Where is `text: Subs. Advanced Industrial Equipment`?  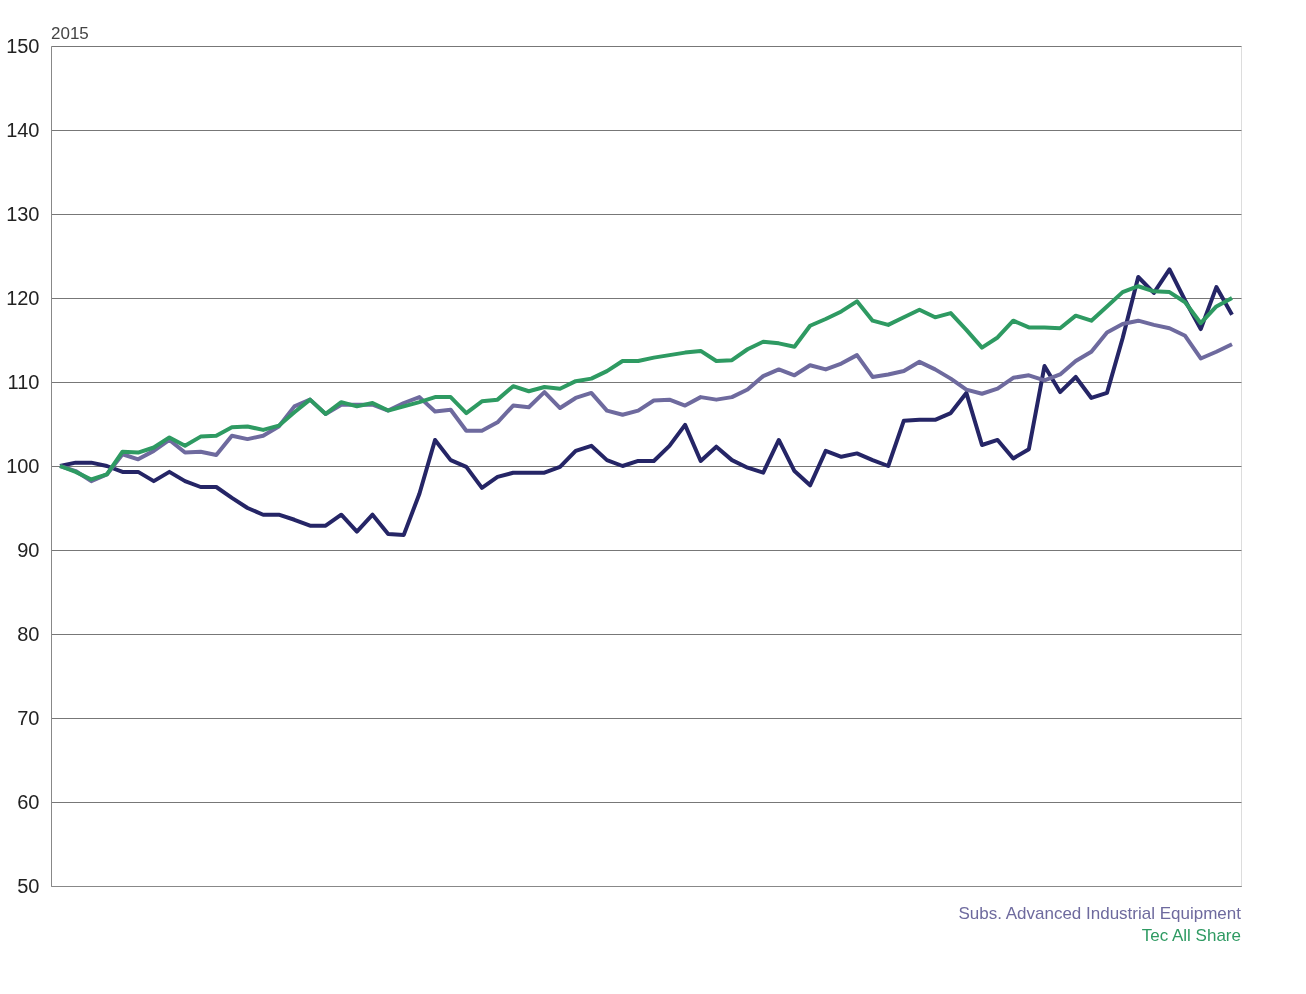
text: Subs. Advanced Industrial Equipment is located at coordinates (1100, 913).